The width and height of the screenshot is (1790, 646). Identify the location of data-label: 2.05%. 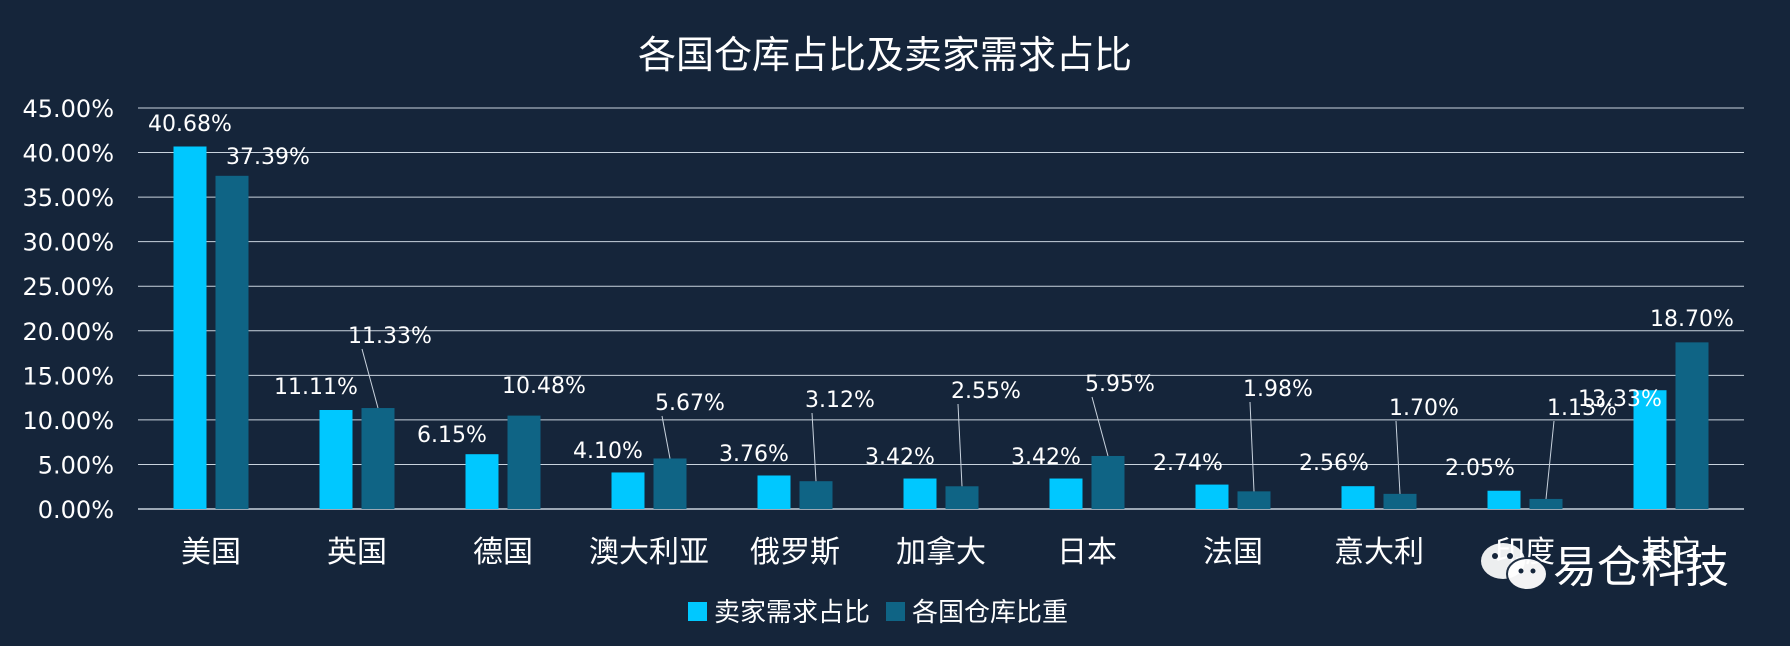
(1480, 468).